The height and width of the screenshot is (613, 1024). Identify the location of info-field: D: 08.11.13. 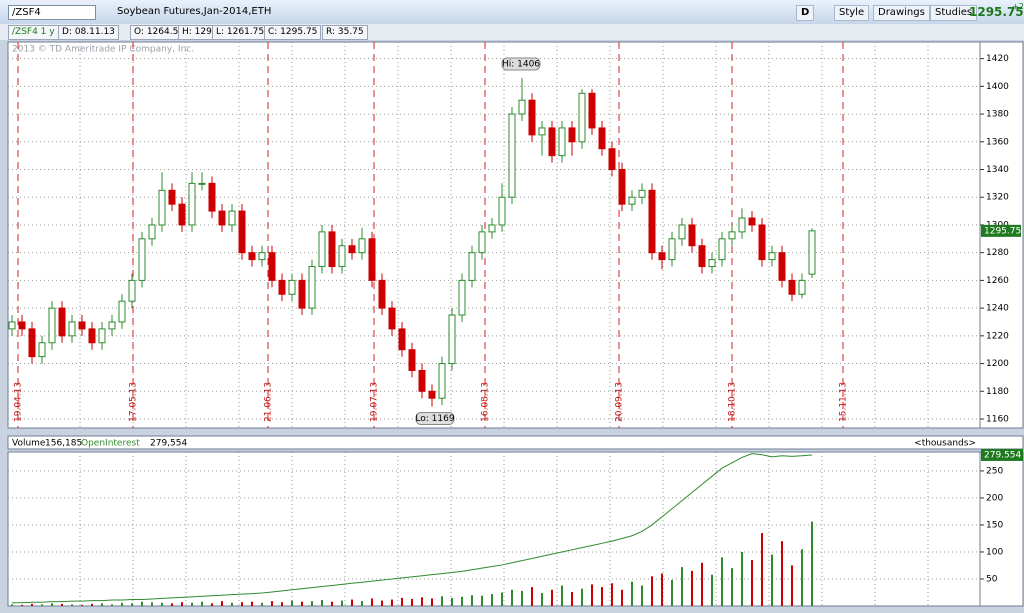
(88, 32).